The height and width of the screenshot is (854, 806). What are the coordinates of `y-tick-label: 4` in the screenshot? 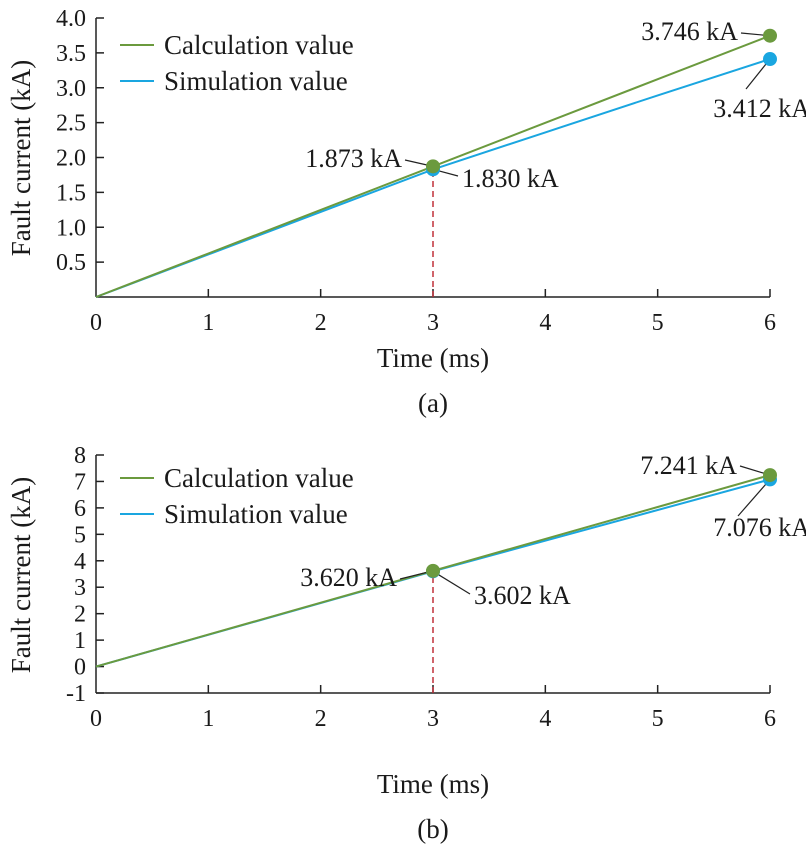 It's located at (80, 562).